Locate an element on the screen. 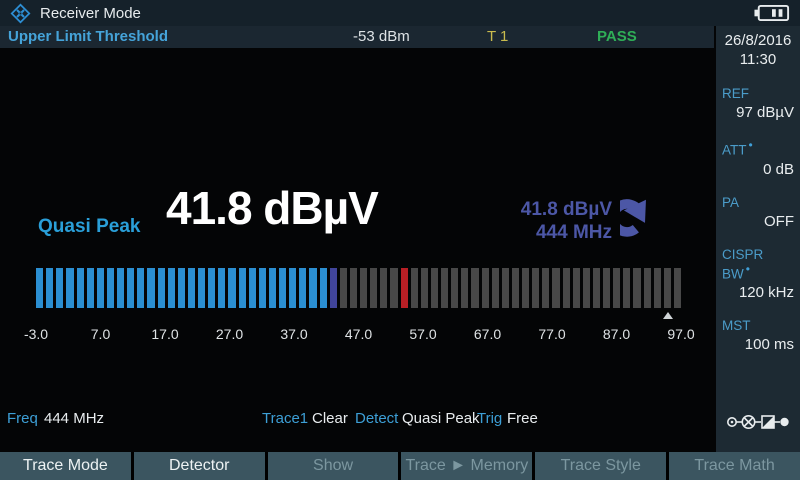 The height and width of the screenshot is (480, 800). detector-label: Quasi Peak is located at coordinates (89, 226).